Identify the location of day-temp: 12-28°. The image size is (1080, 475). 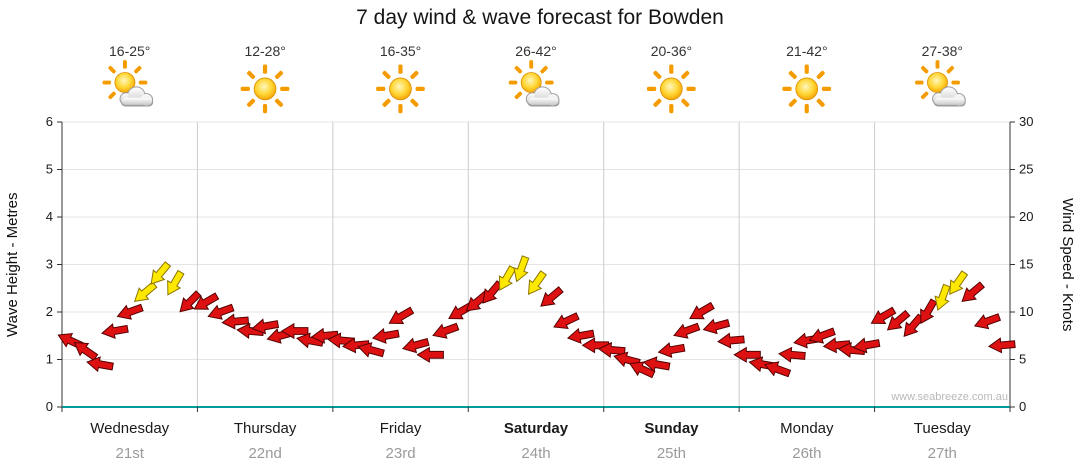
(264, 51).